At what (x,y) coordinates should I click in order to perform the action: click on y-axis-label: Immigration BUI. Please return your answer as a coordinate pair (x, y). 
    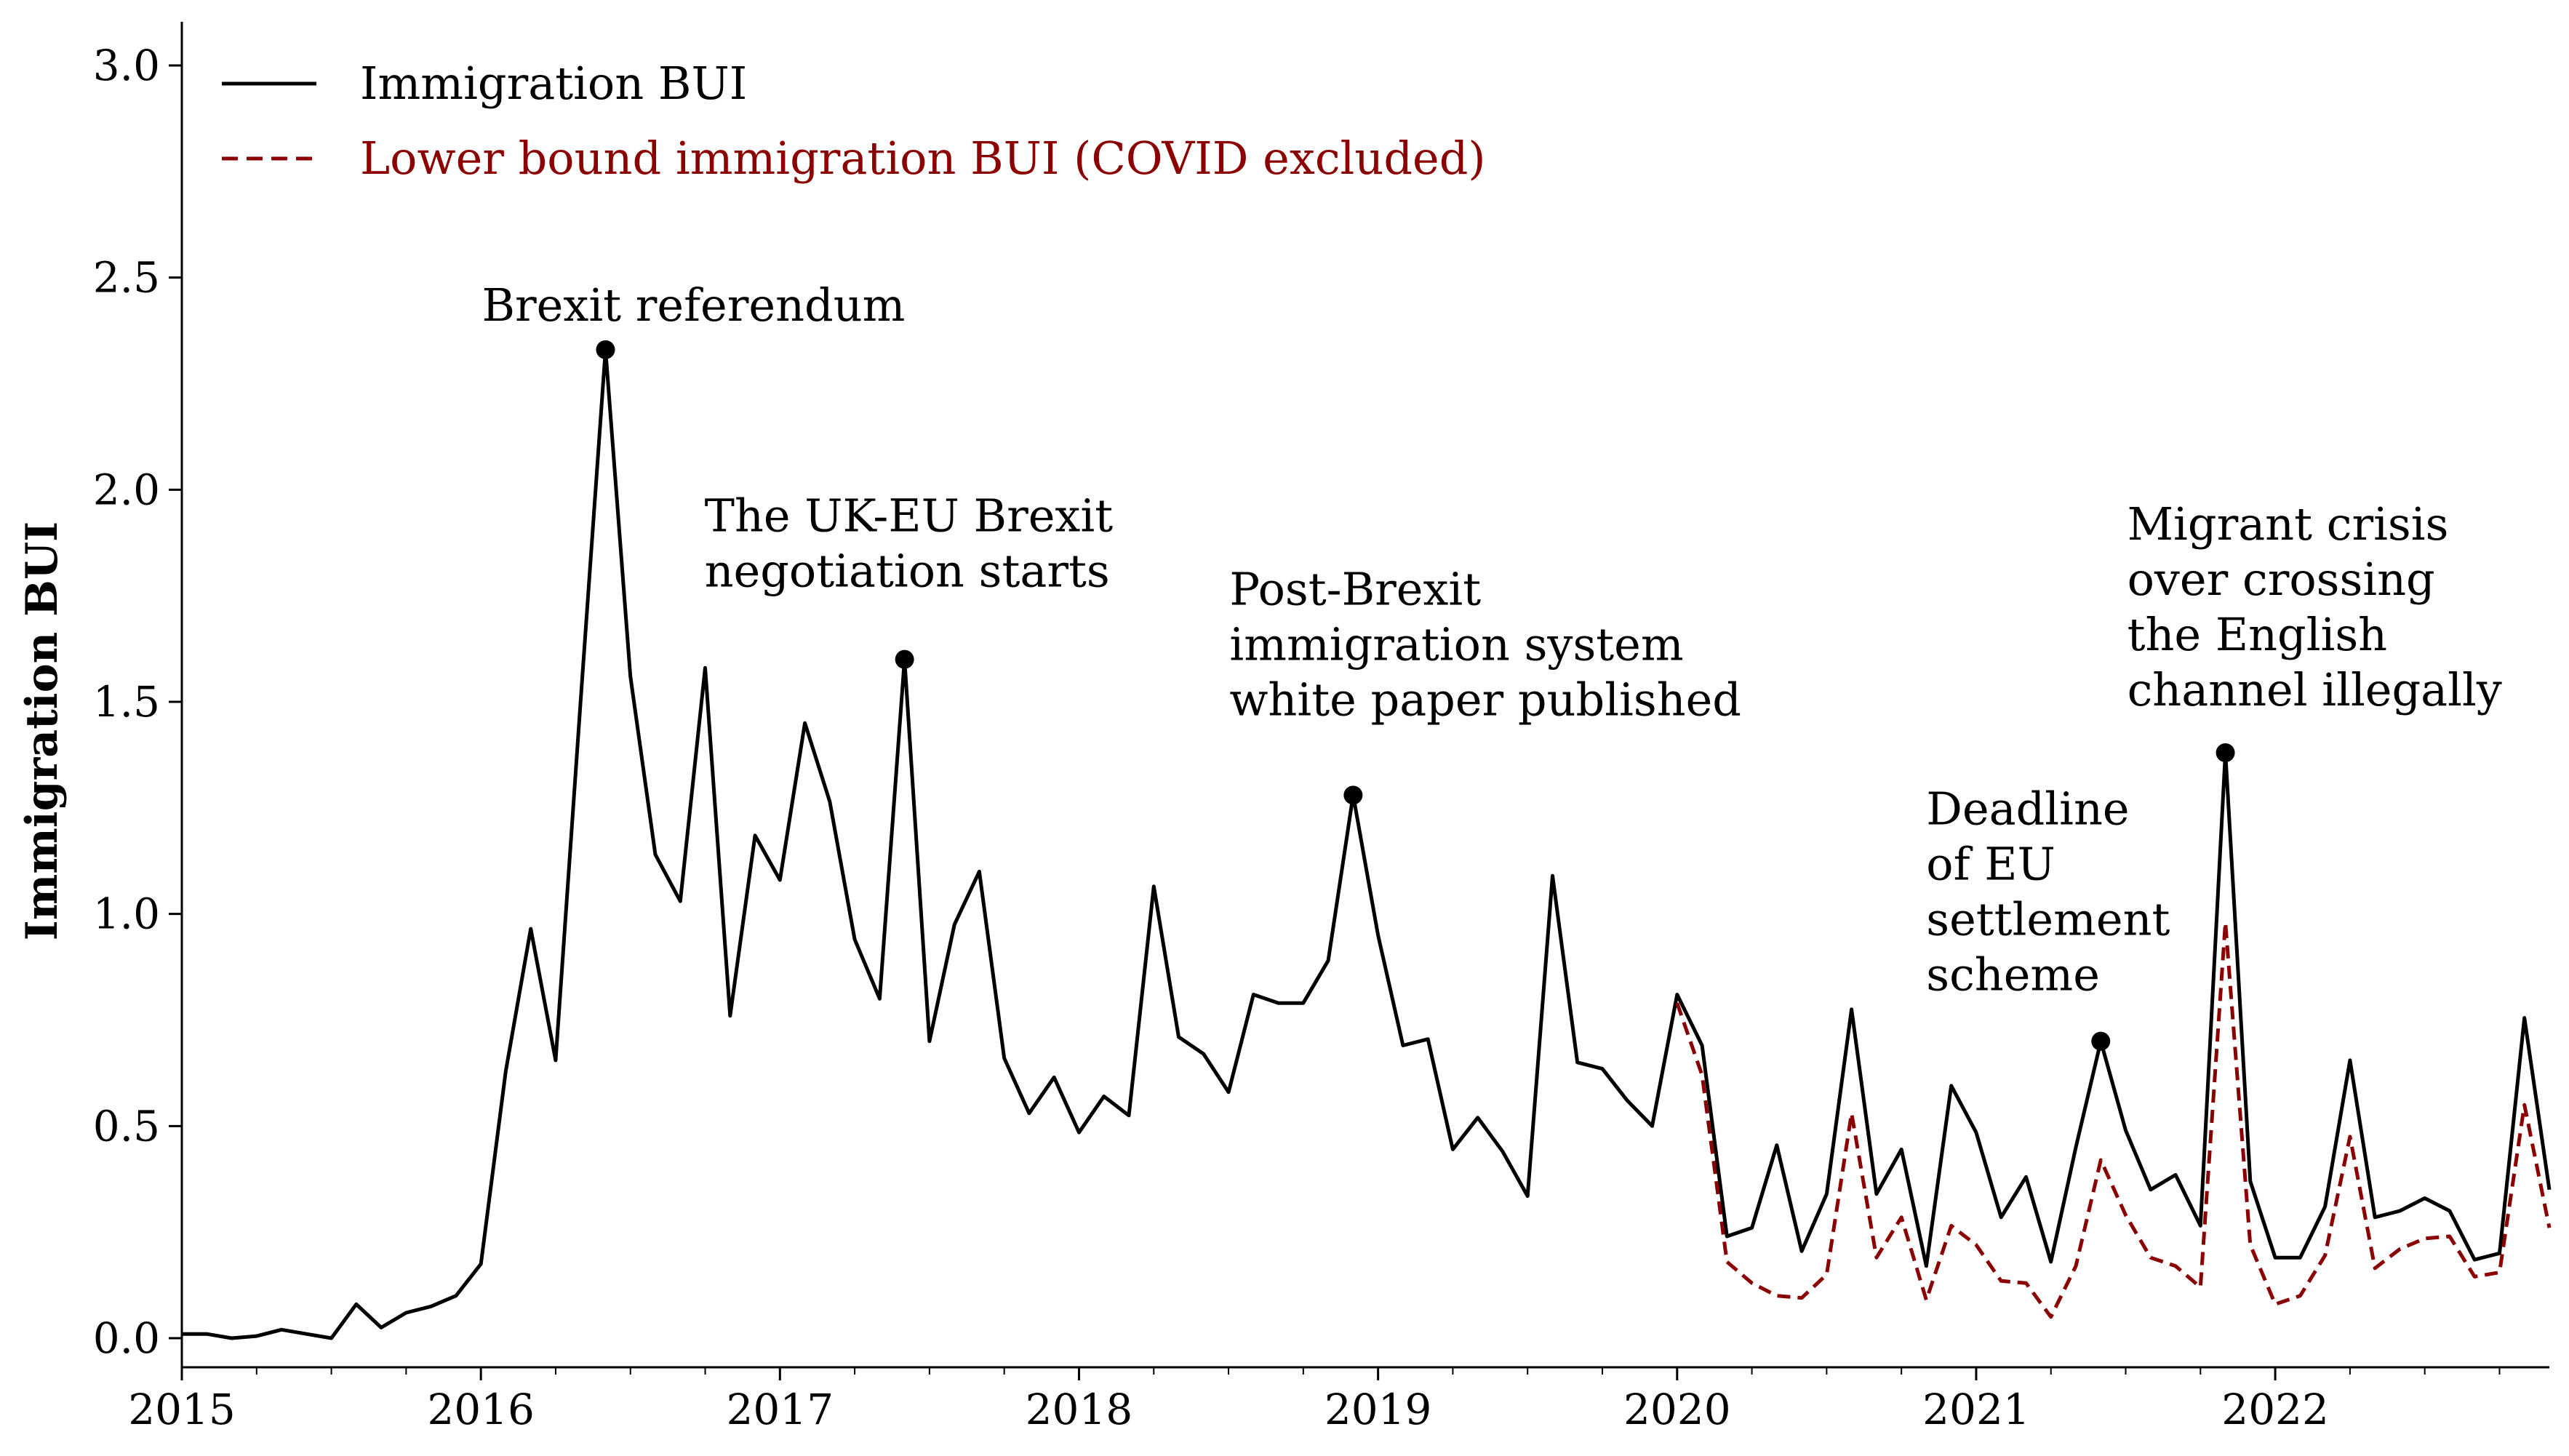
    Looking at the image, I should click on (42, 730).